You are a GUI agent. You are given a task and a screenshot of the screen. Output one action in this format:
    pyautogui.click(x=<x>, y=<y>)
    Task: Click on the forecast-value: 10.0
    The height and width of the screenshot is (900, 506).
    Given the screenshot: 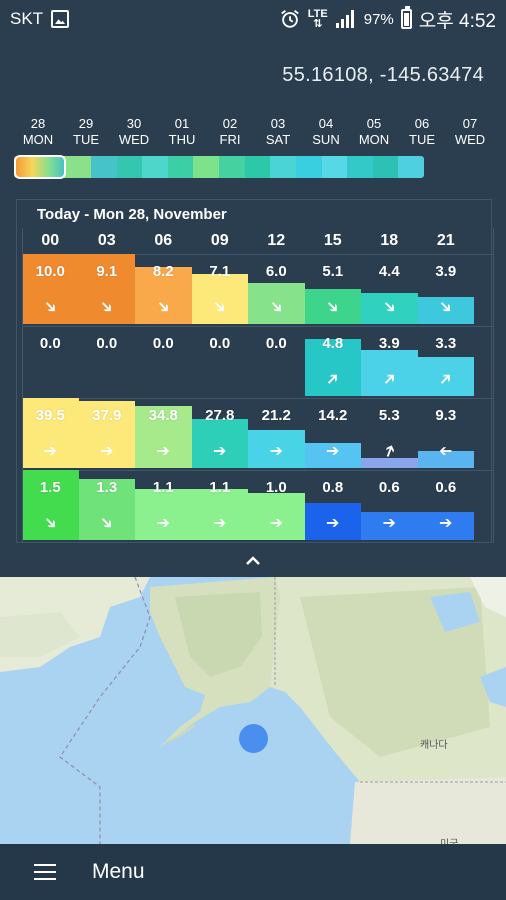 What is the action you would take?
    pyautogui.click(x=50, y=271)
    